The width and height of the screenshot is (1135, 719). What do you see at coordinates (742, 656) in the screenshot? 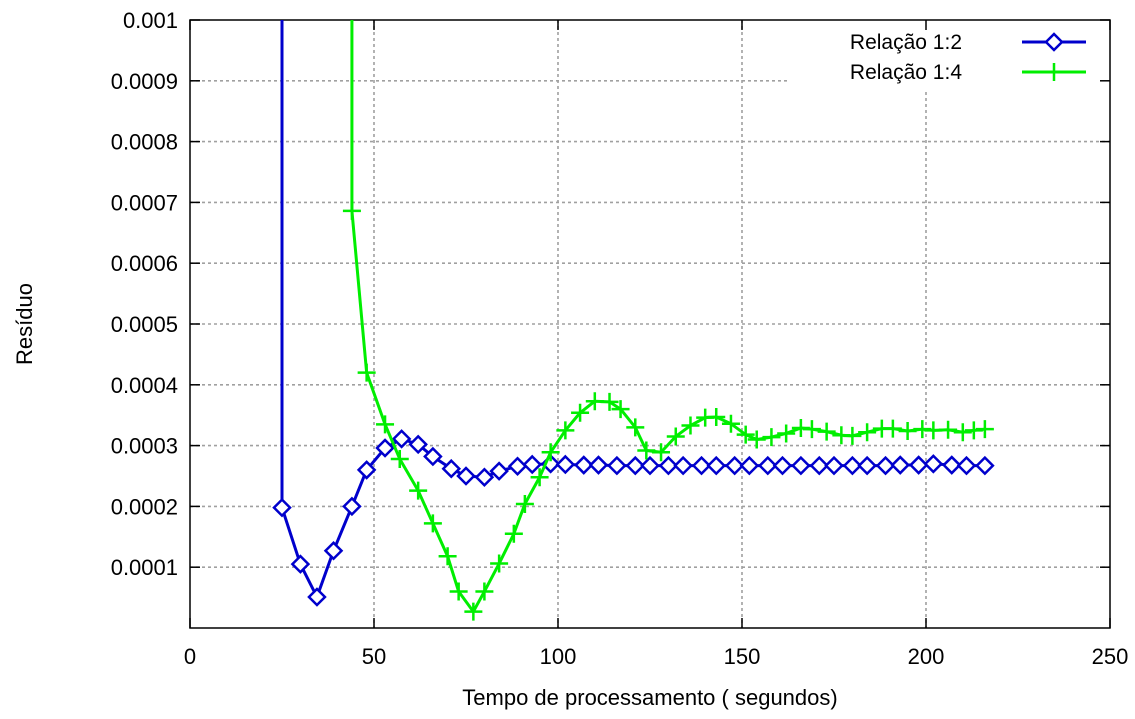
I see `x-tick-label: 150` at bounding box center [742, 656].